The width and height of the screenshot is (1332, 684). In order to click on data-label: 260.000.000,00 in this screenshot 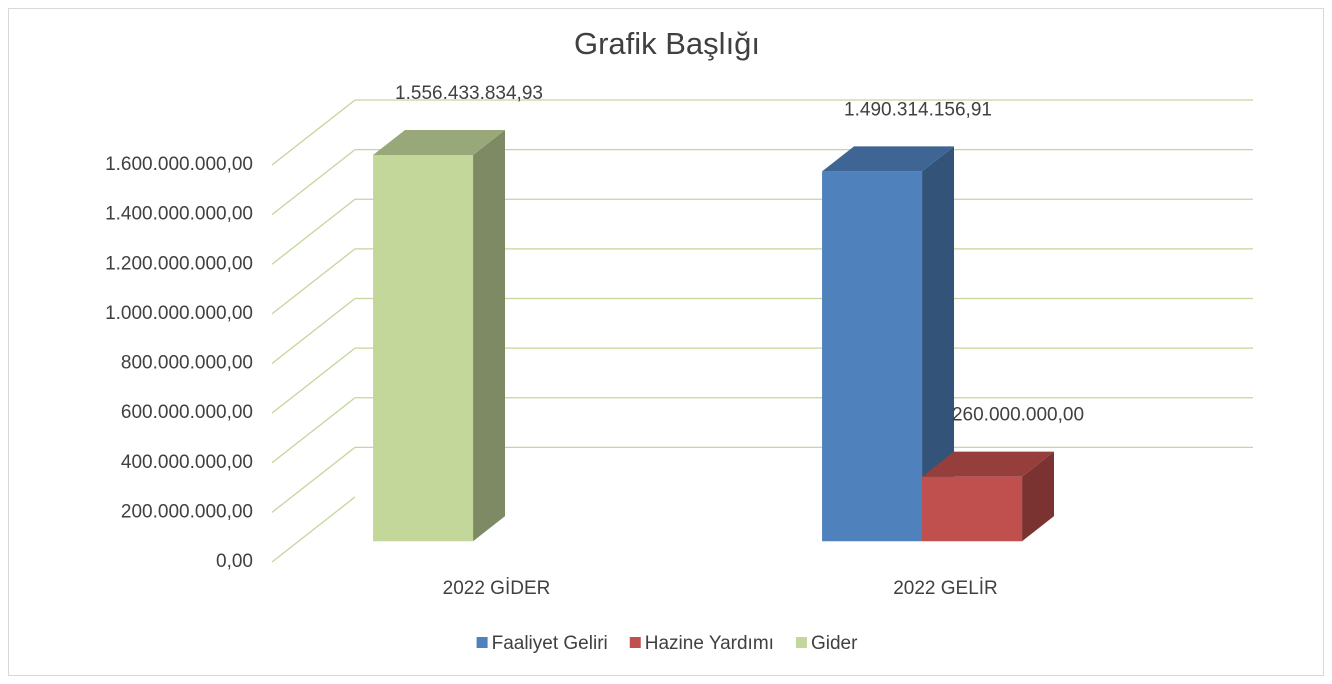, I will do `click(1018, 415)`.